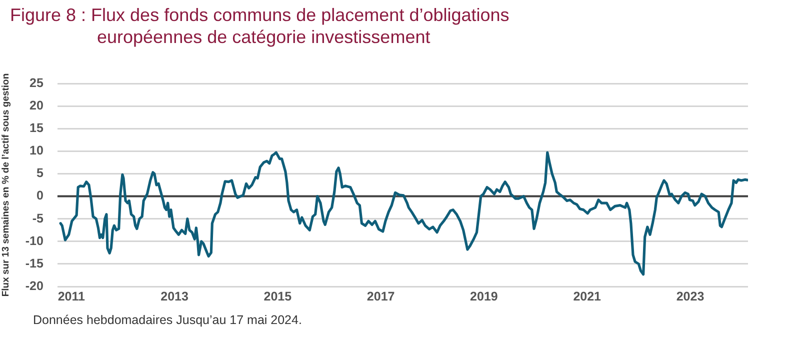  Describe the element at coordinates (40, 195) in the screenshot. I see `y-tick-label: 0` at that location.